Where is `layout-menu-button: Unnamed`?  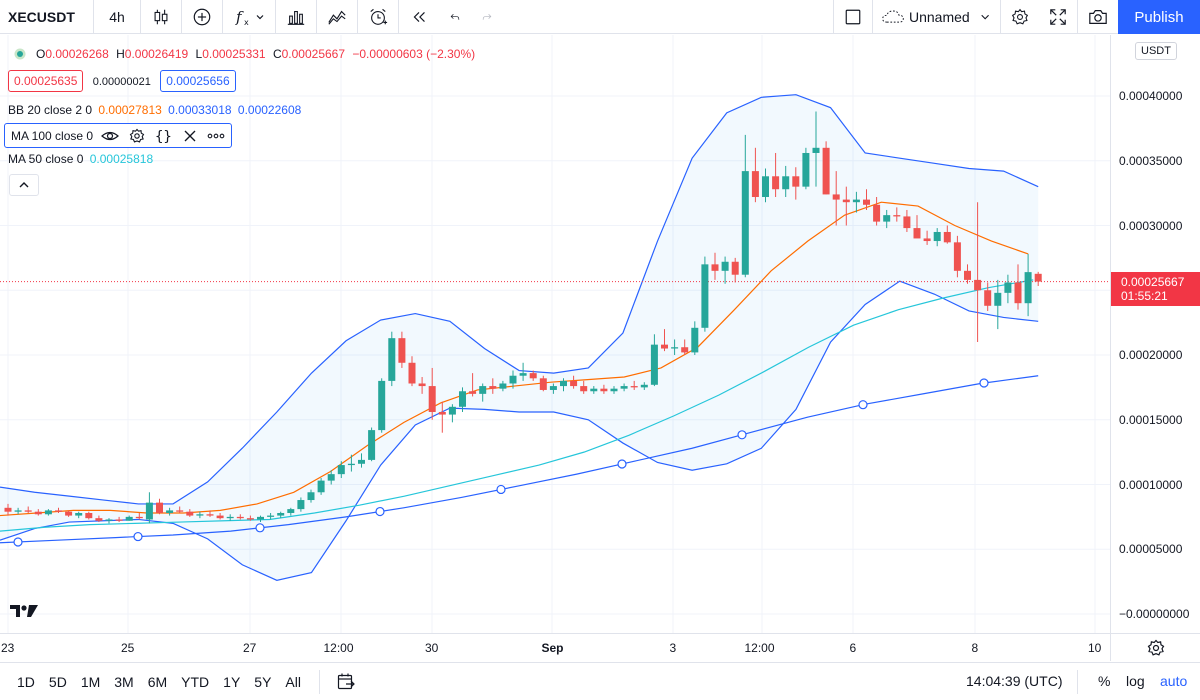
layout-menu-button: Unnamed is located at coordinates (936, 17).